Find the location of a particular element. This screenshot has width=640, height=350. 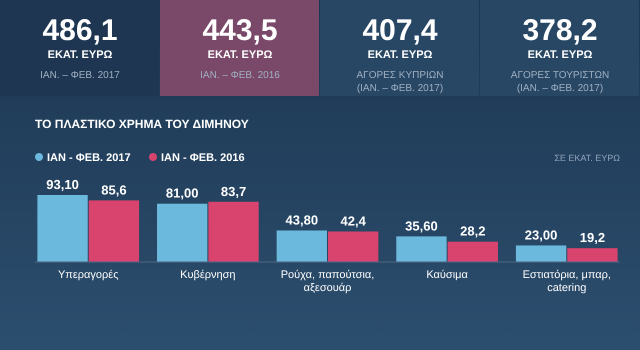

data-label: 28,2 is located at coordinates (473, 231).